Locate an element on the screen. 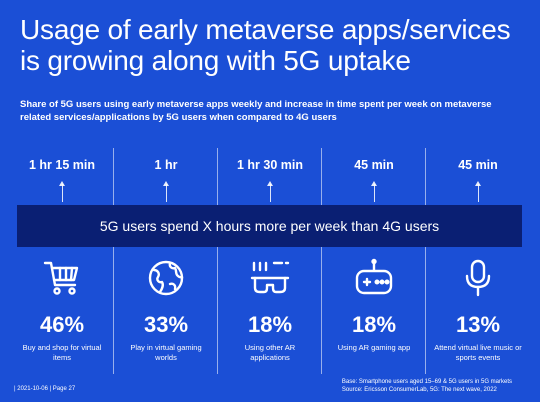 The image size is (540, 402). microphone-icon is located at coordinates (478, 278).